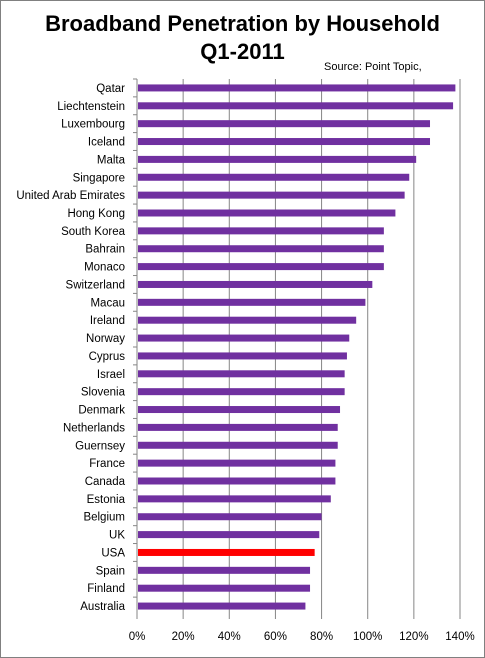  What do you see at coordinates (274, 177) in the screenshot?
I see `bar-singapore` at bounding box center [274, 177].